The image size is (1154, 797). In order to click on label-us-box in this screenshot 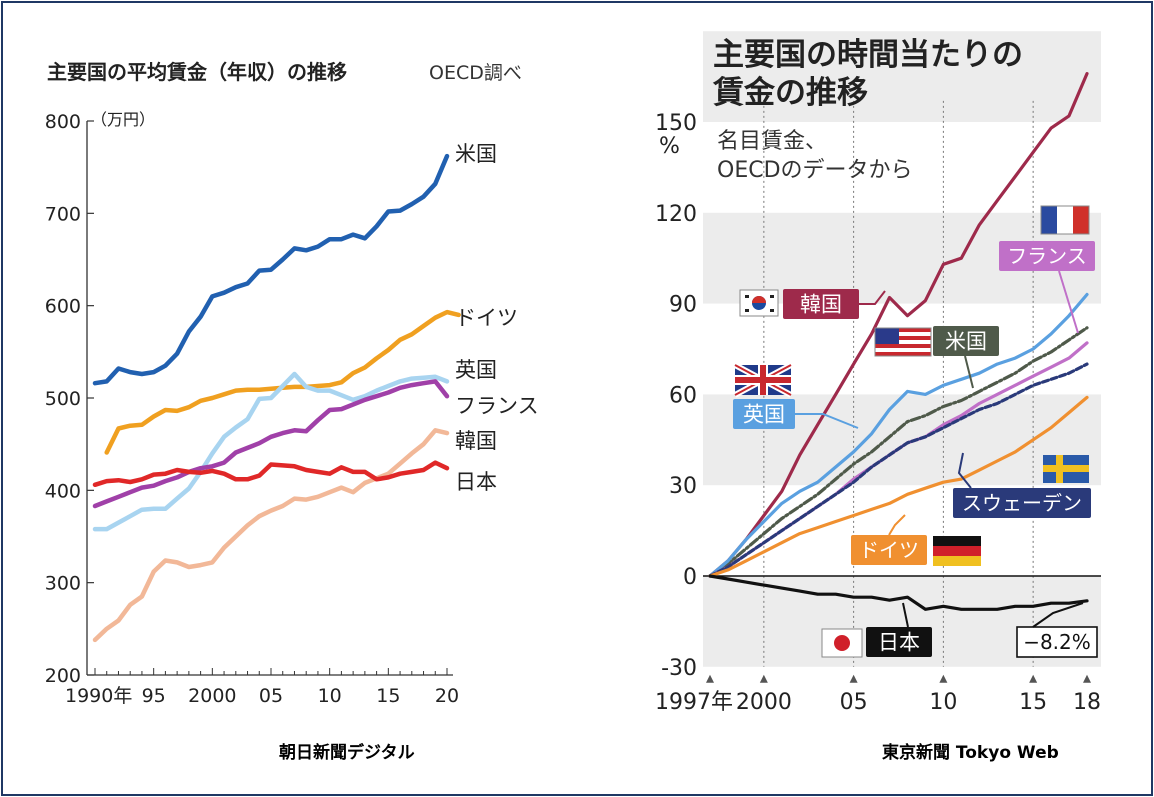, I will do `click(966, 341)`.